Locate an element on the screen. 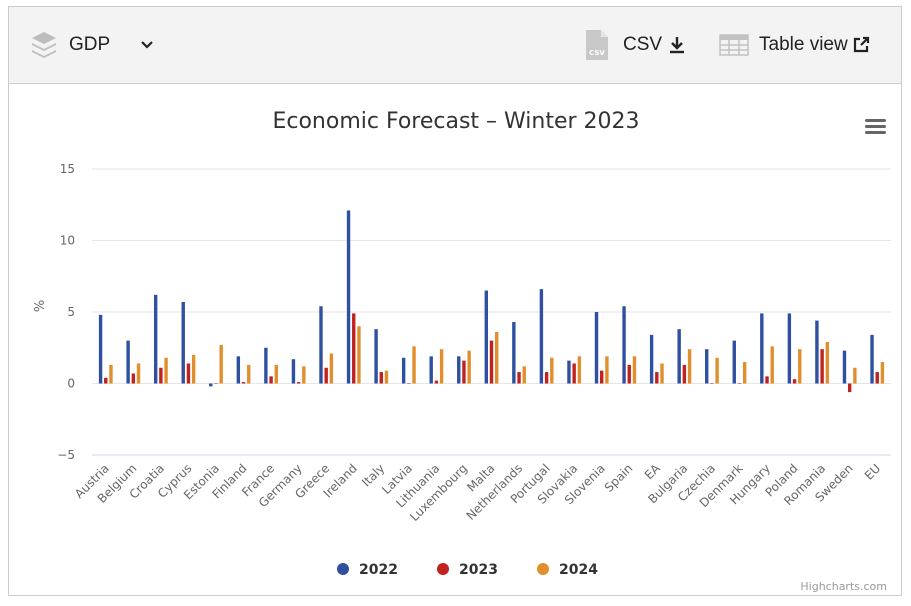 The image size is (911, 606). bar-2022-ea is located at coordinates (651, 359).